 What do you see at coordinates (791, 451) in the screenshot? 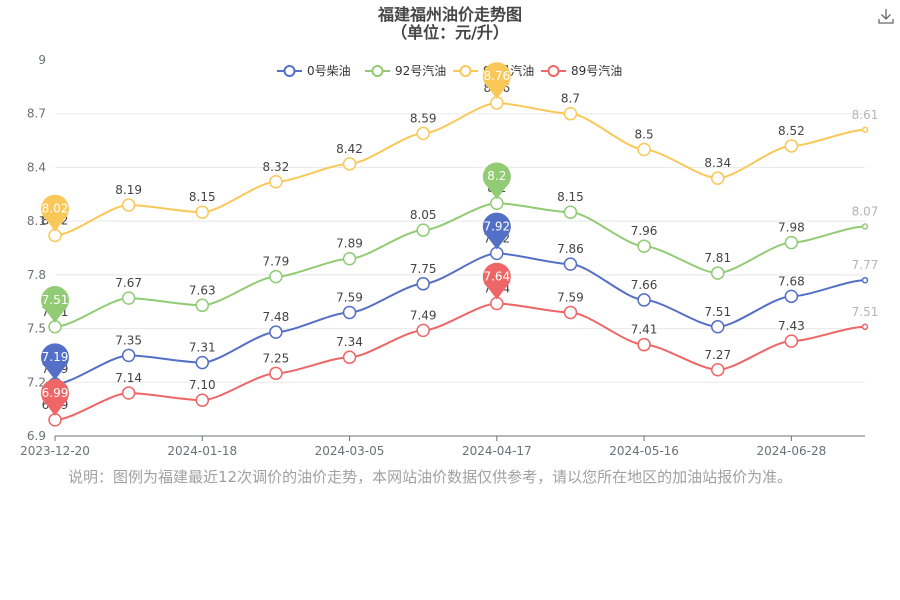
I see `x-tick-label: 2024-06-28` at bounding box center [791, 451].